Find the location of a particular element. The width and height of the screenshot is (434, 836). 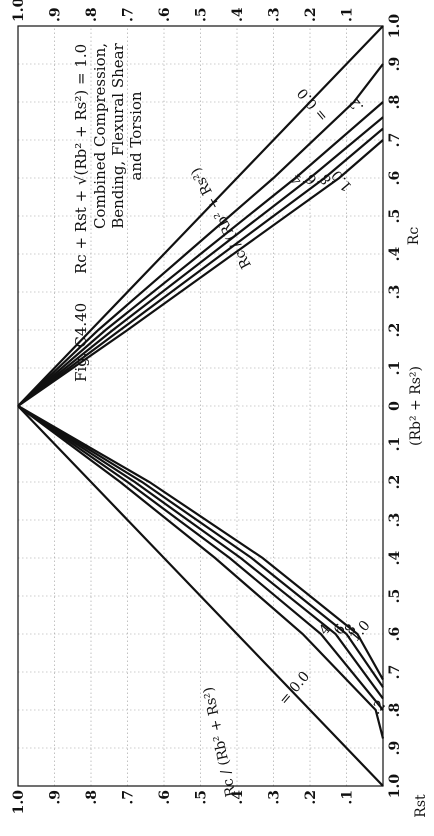

y-tick-label-right: .1 is located at coordinates (348, 14).